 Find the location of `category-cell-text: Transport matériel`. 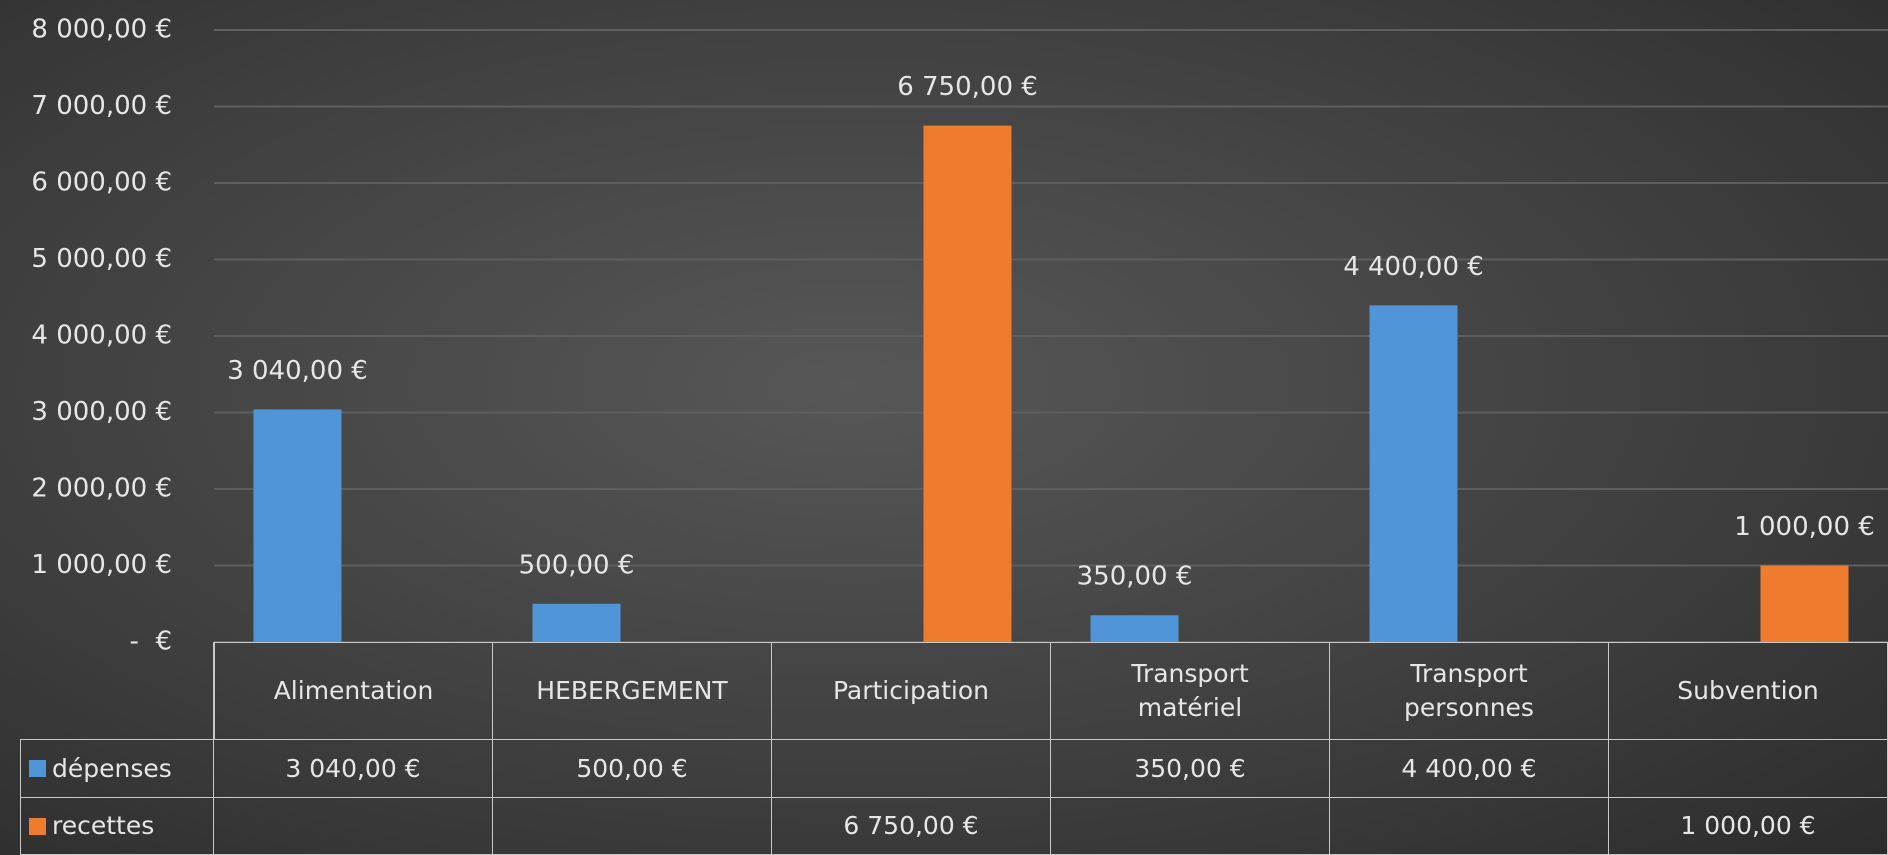

category-cell-text: Transport matériel is located at coordinates (1190, 690).